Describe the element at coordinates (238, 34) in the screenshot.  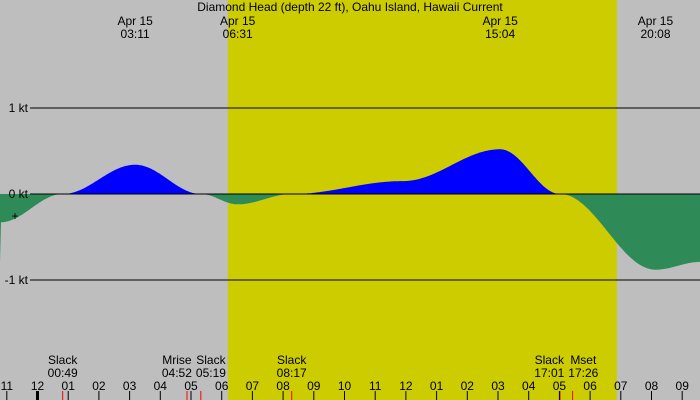
I see `extremum-time: 06:31` at that location.